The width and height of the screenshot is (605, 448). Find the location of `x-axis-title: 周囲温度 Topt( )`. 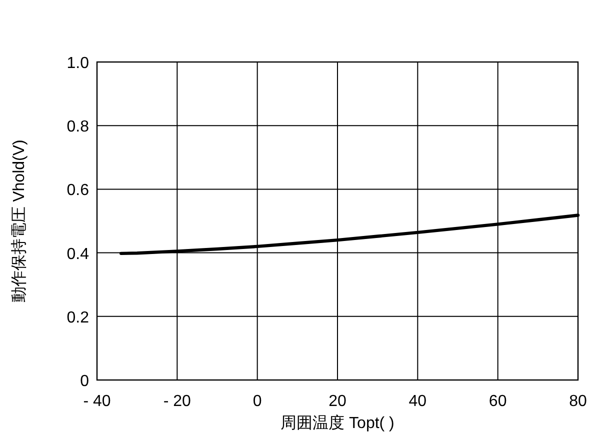

x-axis-title: 周囲温度 Topt( ) is located at coordinates (337, 423).